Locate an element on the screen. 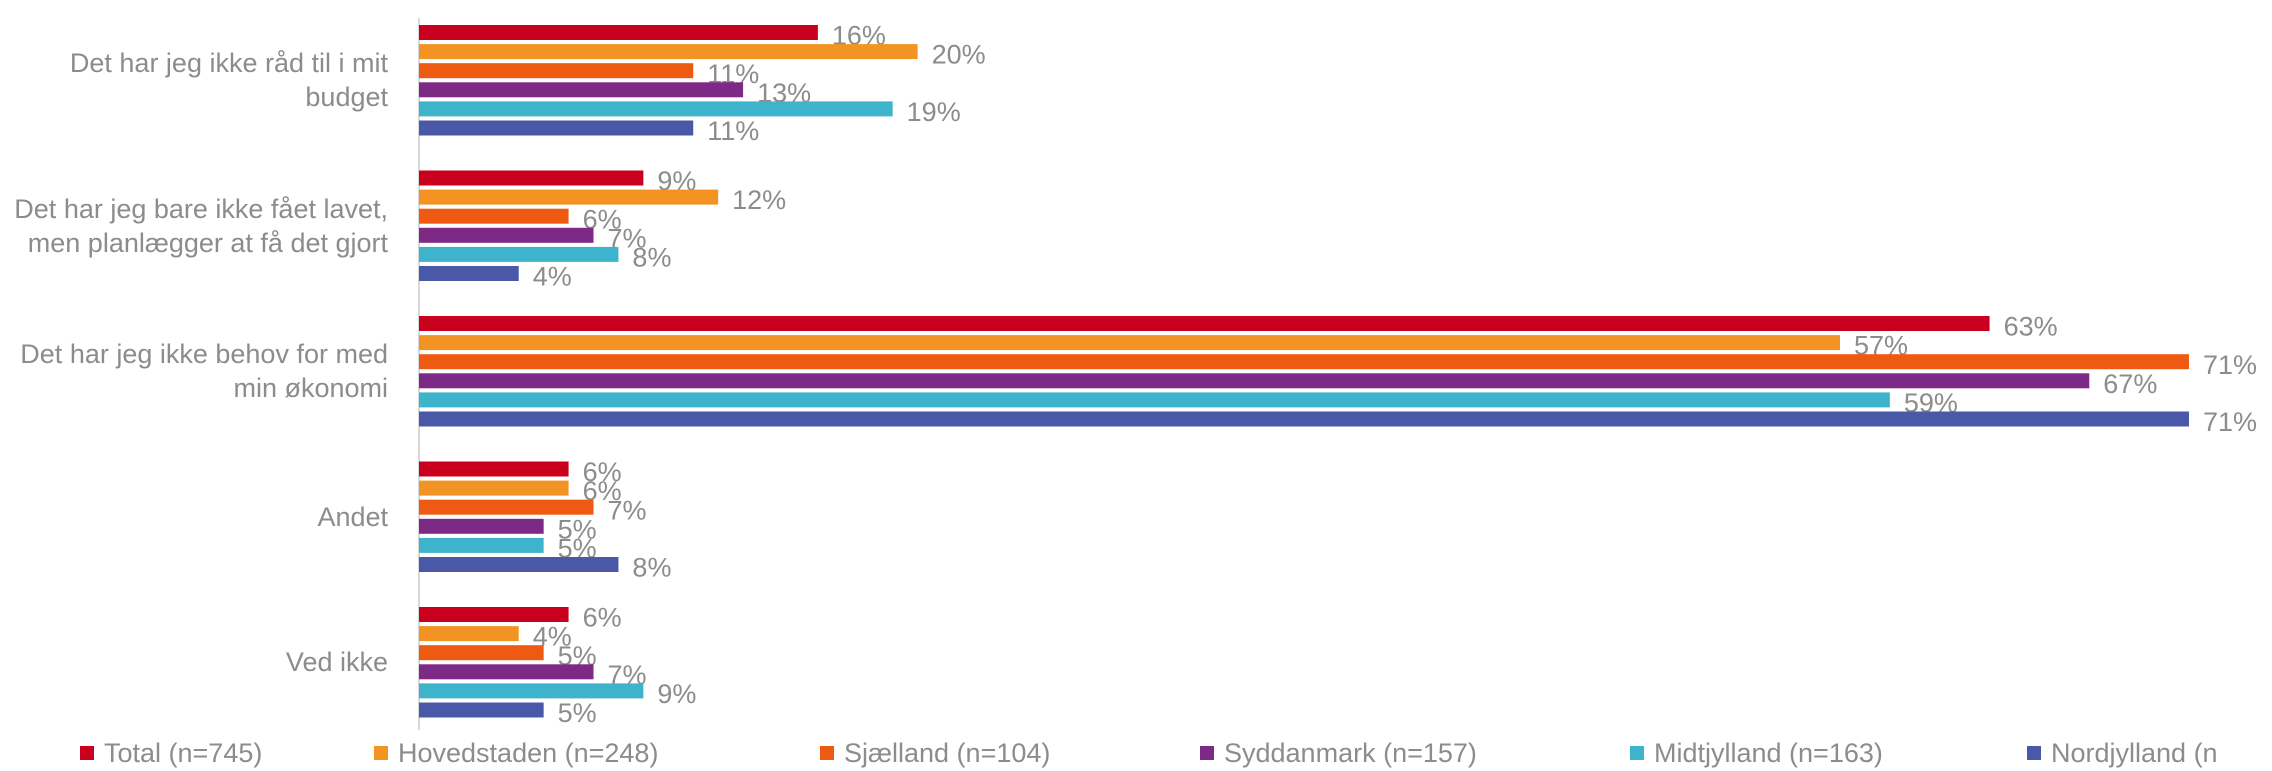 The image size is (2272, 771). data-label: 7% is located at coordinates (627, 510).